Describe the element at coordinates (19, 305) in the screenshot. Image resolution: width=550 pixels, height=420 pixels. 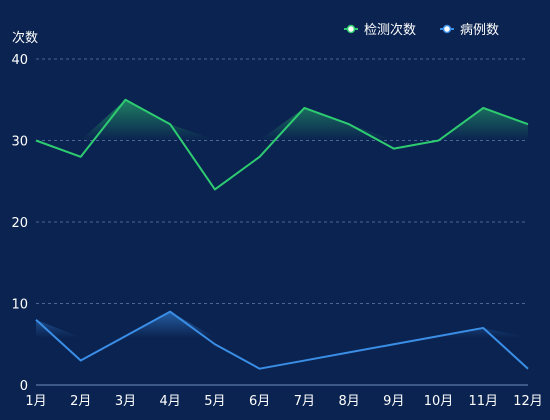
I see `y-tick-label: 10` at that location.